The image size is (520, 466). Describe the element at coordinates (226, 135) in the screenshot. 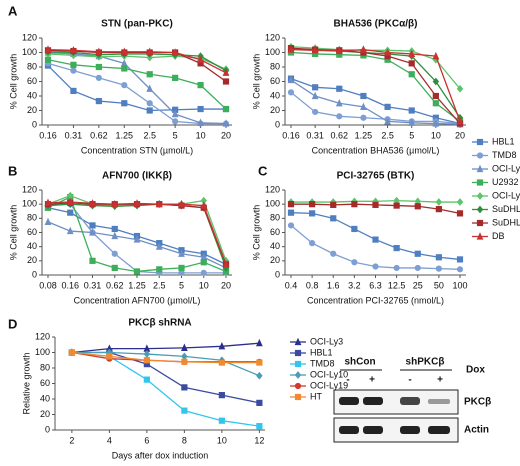

I see `x-tick-label: 20` at that location.